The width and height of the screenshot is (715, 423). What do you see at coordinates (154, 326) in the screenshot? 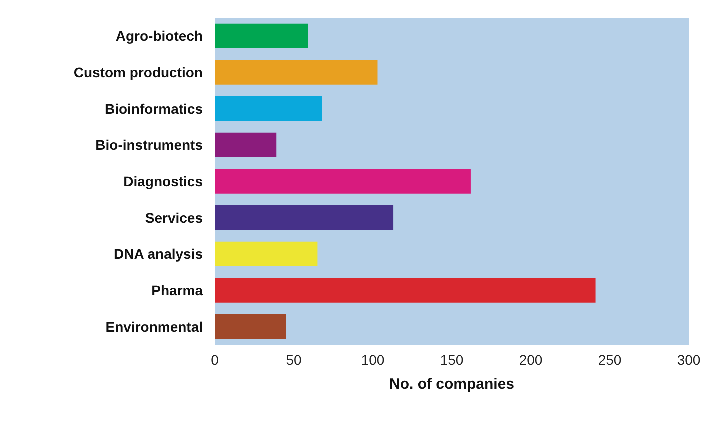
I see `y-tick-label: Environmental` at bounding box center [154, 326].